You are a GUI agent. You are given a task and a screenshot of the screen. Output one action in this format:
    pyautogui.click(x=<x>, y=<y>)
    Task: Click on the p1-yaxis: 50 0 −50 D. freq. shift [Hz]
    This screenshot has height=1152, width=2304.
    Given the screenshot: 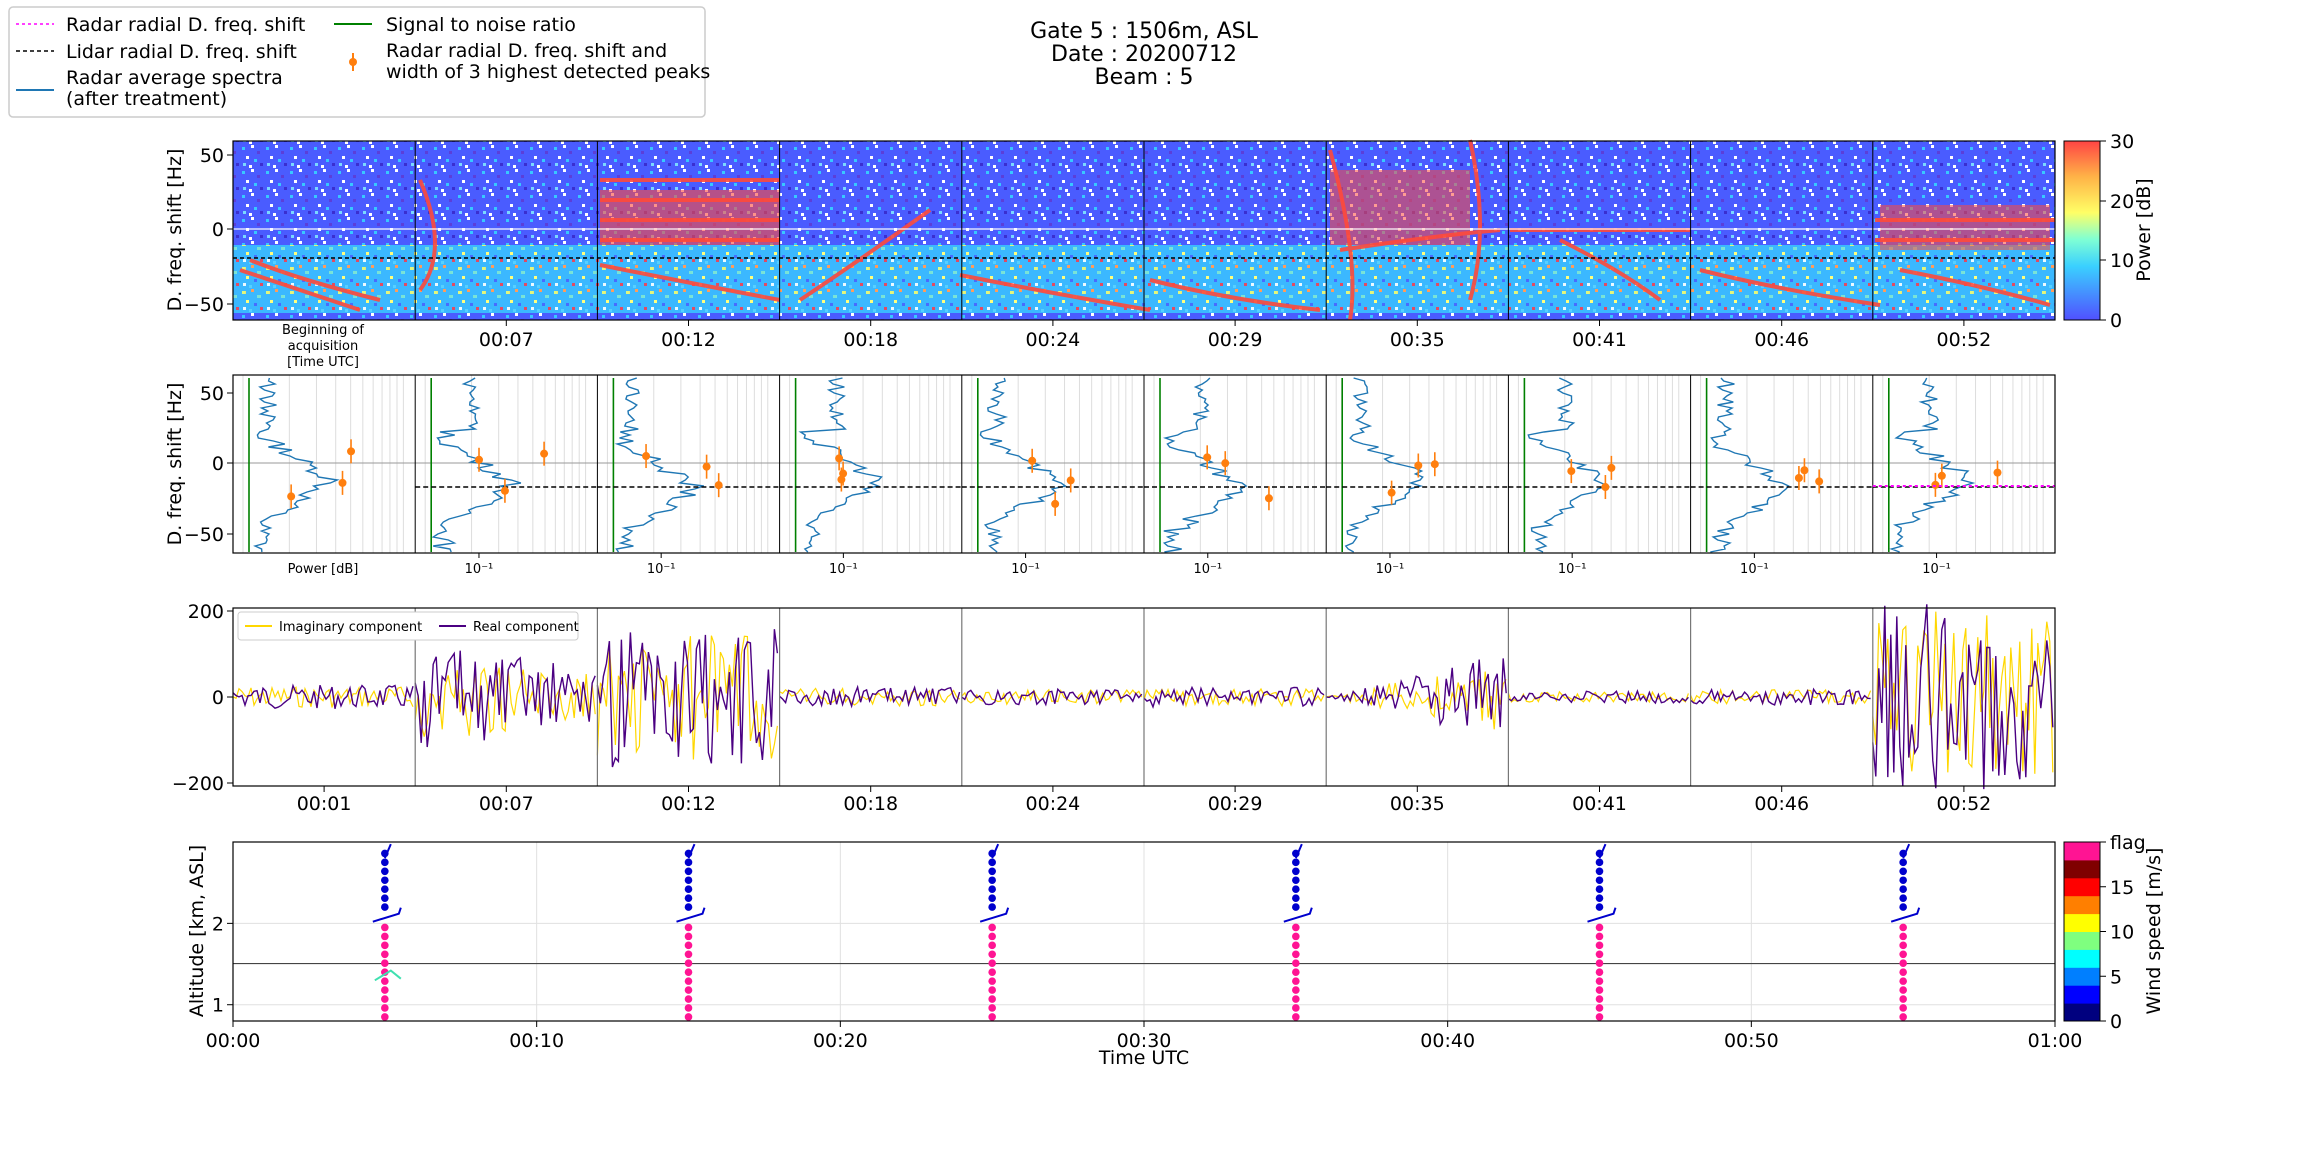 What is the action you would take?
    pyautogui.click(x=198, y=230)
    